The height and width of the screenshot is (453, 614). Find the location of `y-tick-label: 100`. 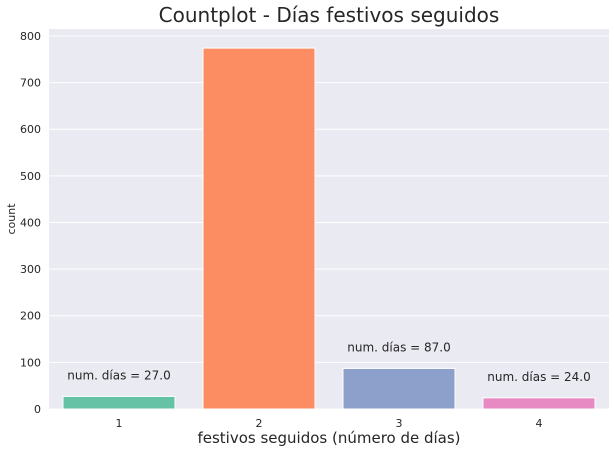

y-tick-label: 100 is located at coordinates (30, 362).